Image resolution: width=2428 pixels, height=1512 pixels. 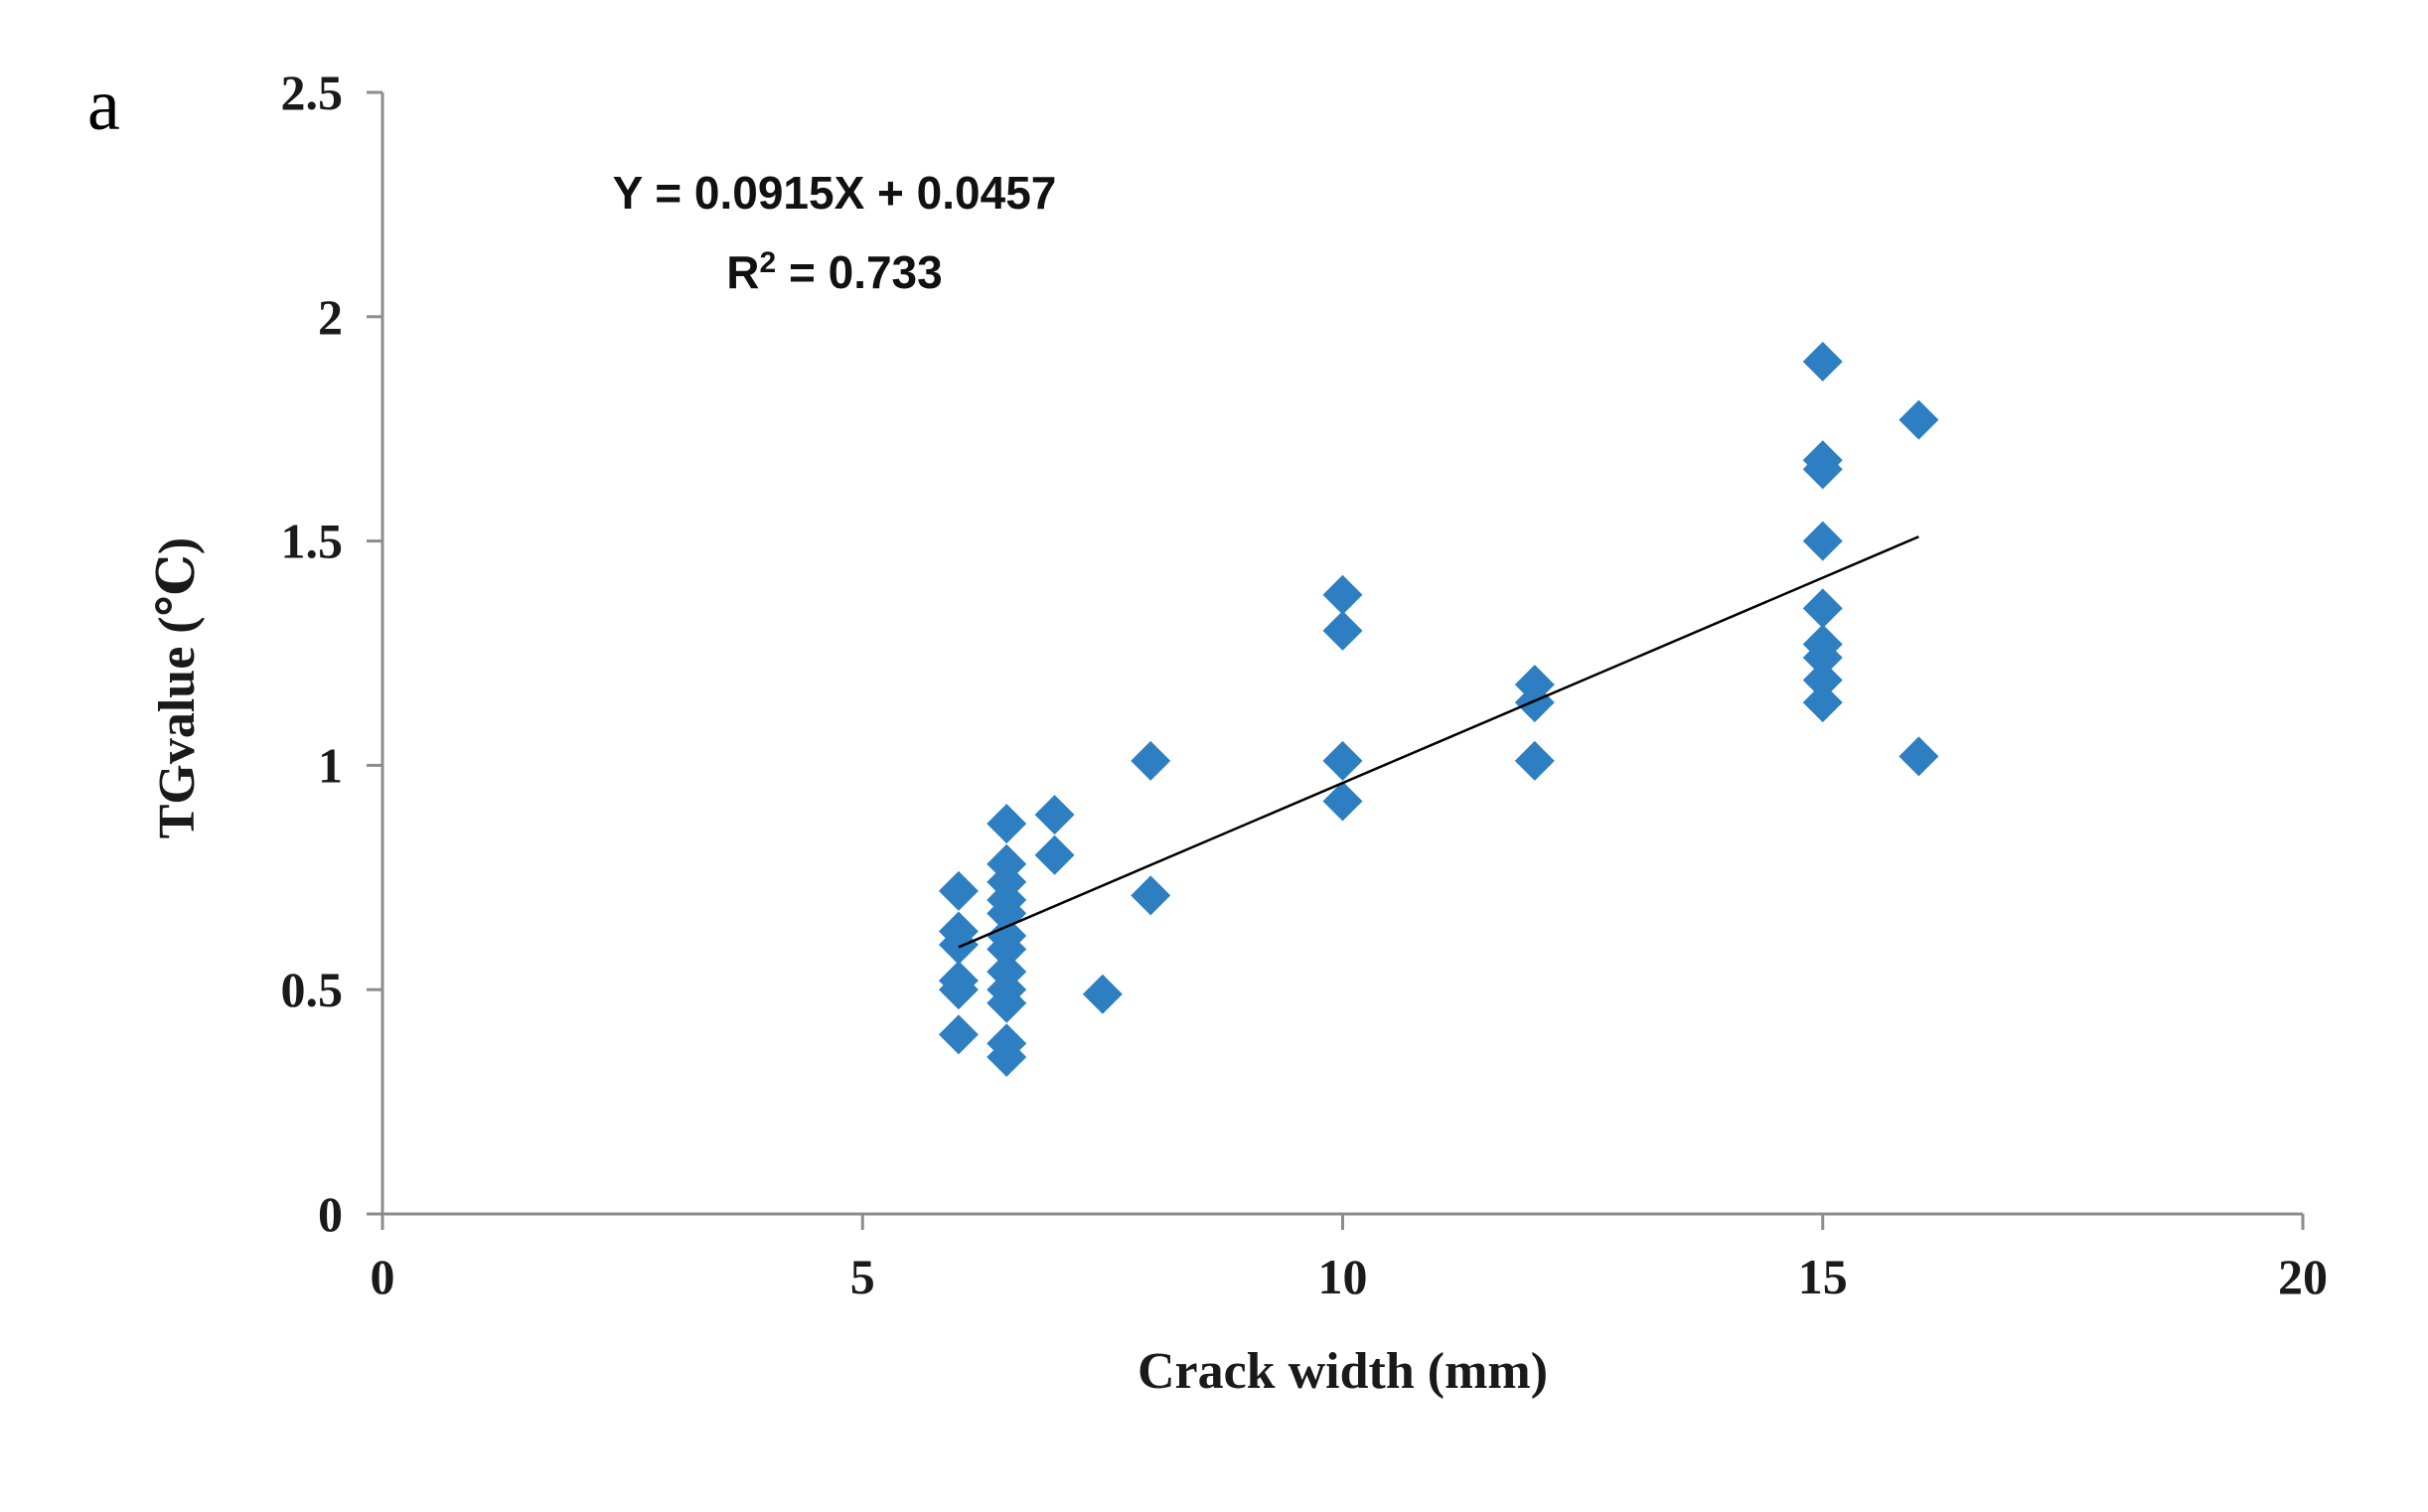 What do you see at coordinates (2303, 1276) in the screenshot?
I see `x-tick-label: 20` at bounding box center [2303, 1276].